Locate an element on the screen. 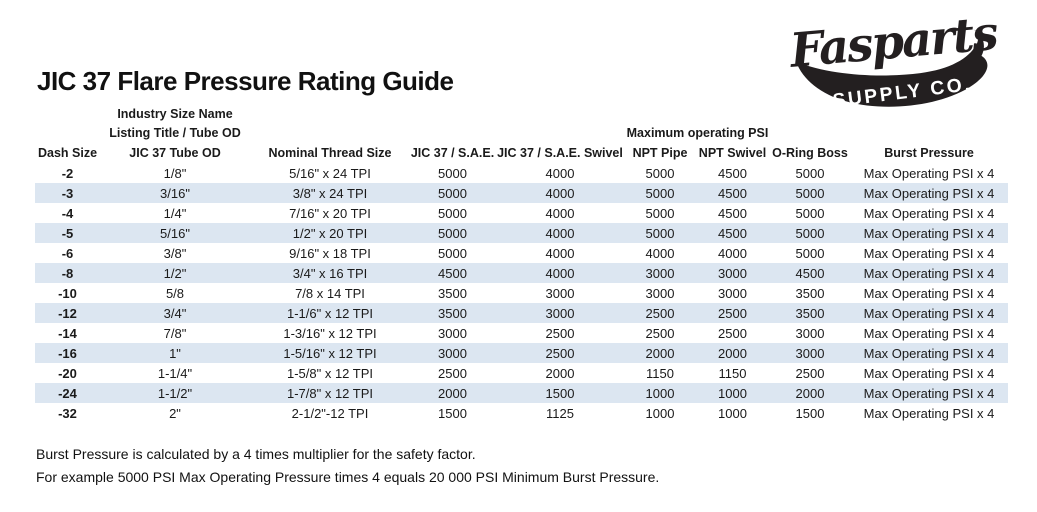 The image size is (1037, 512). cell-o-ring-boss-psi: 2500 is located at coordinates (810, 373).